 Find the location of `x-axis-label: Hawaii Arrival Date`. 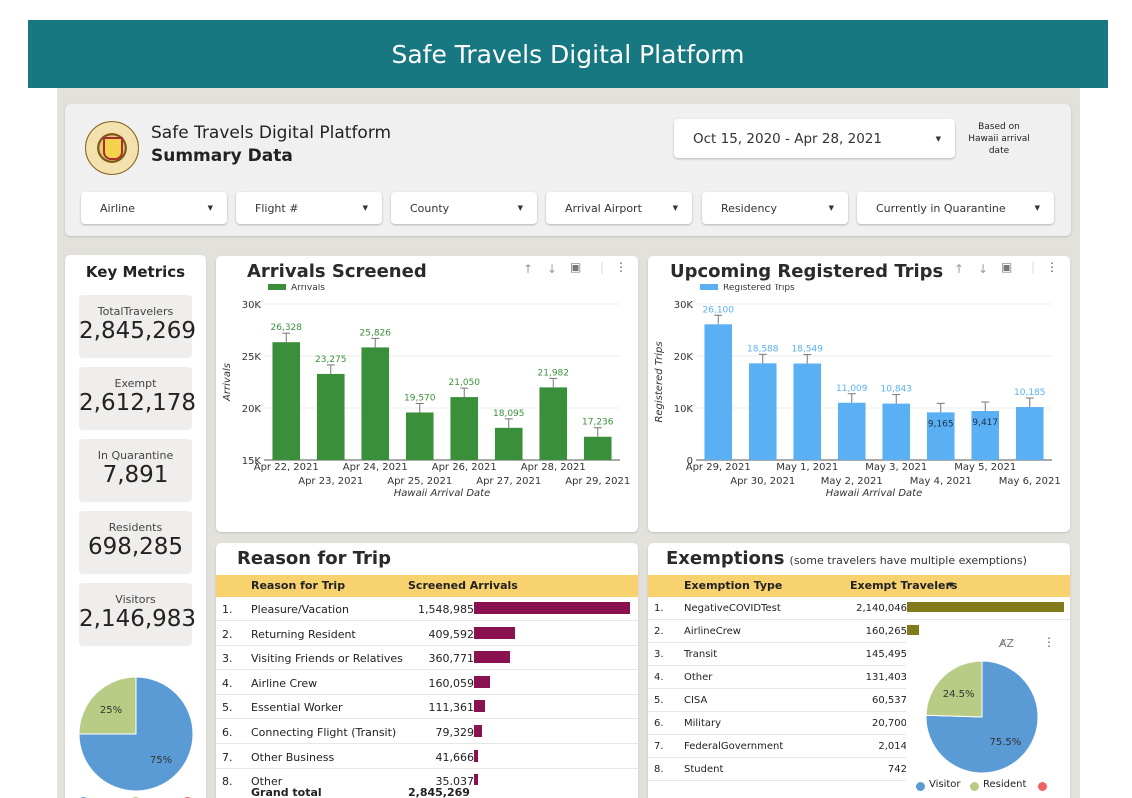

x-axis-label: Hawaii Arrival Date is located at coordinates (874, 493).